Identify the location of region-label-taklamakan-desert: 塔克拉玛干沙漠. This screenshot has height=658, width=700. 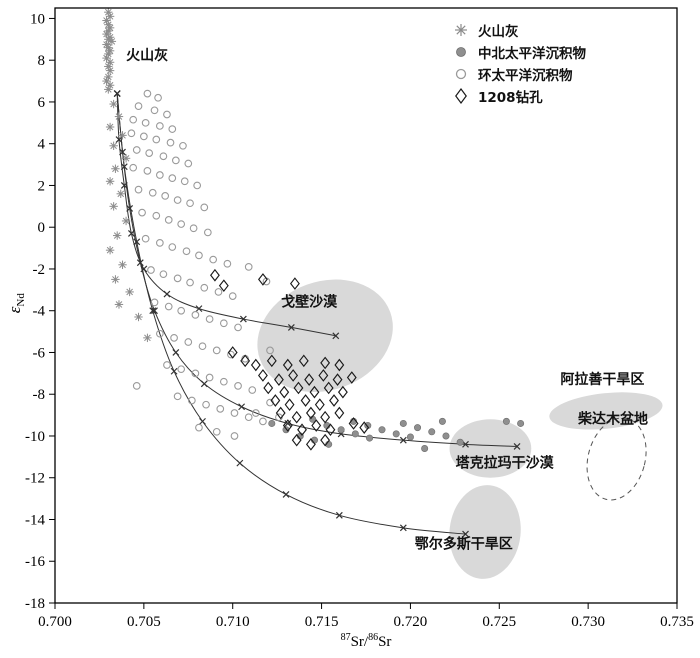
(505, 462).